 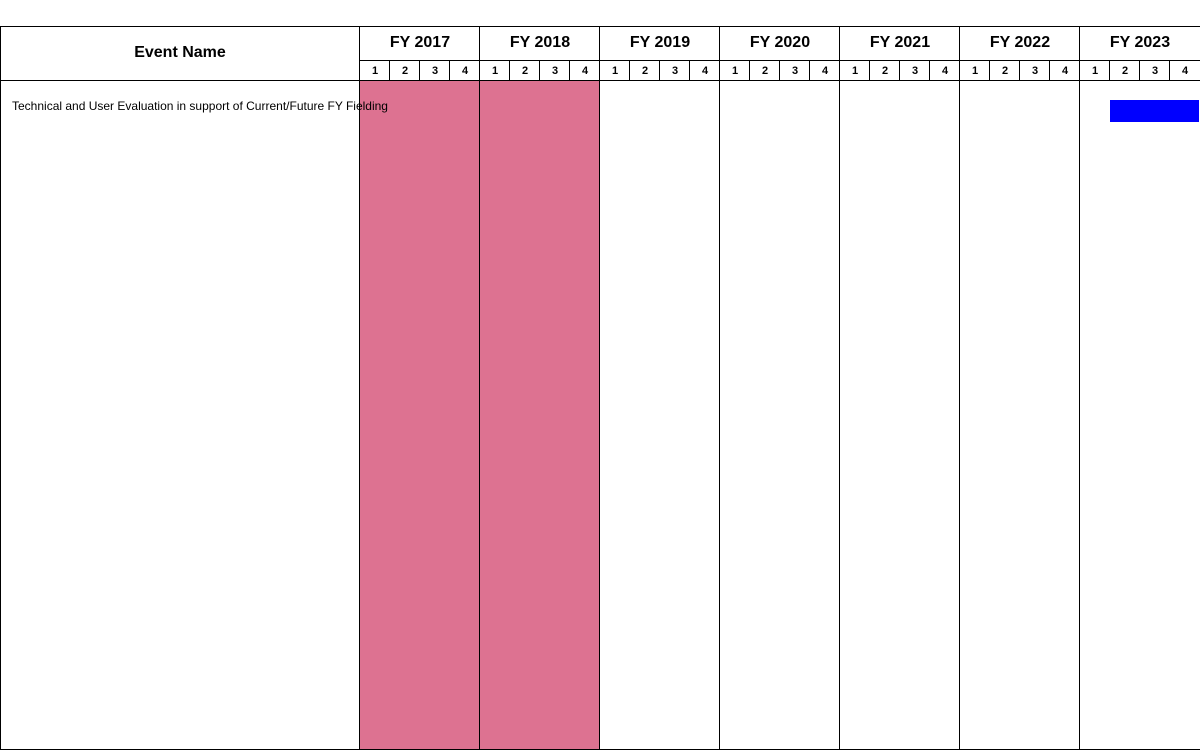 I want to click on year-label: FY 2019, so click(x=660, y=42).